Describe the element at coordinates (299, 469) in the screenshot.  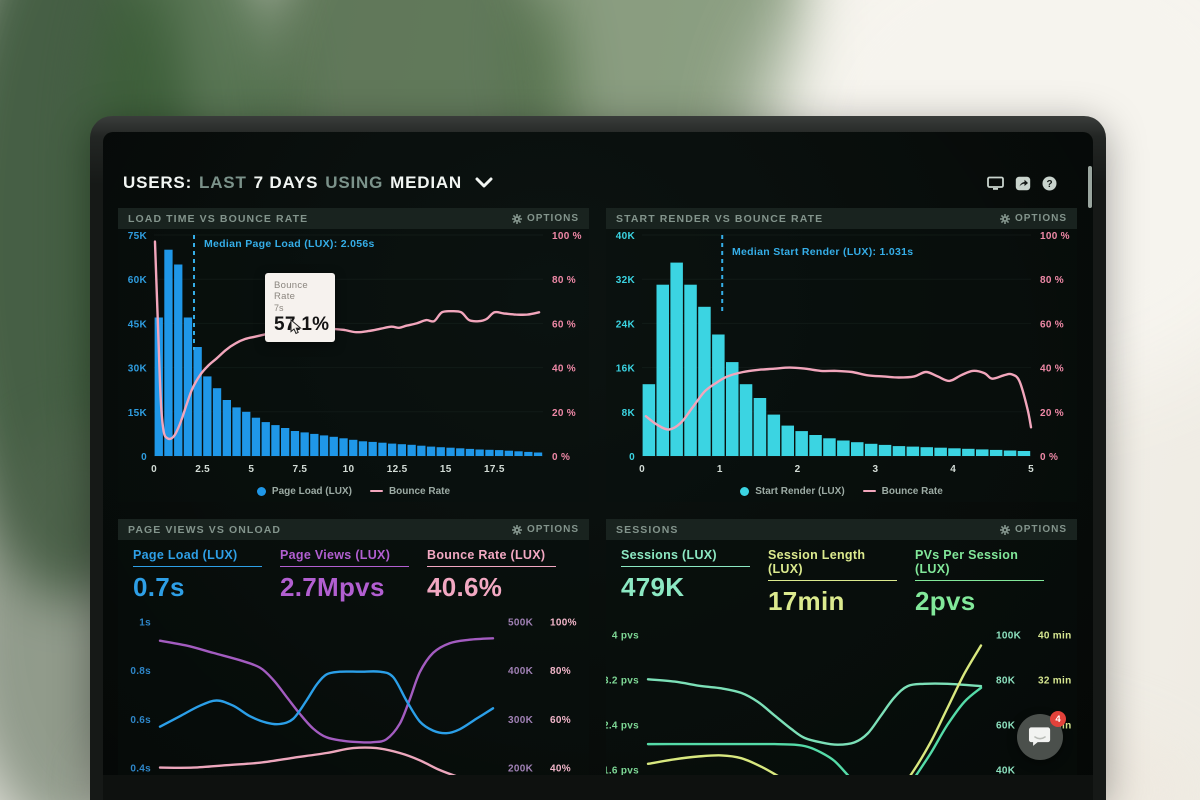
I see `svg-text: 7.5` at that location.